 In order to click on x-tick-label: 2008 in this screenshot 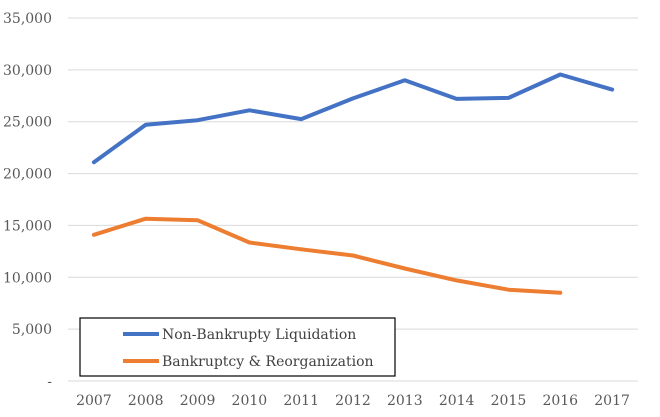, I will do `click(146, 401)`.